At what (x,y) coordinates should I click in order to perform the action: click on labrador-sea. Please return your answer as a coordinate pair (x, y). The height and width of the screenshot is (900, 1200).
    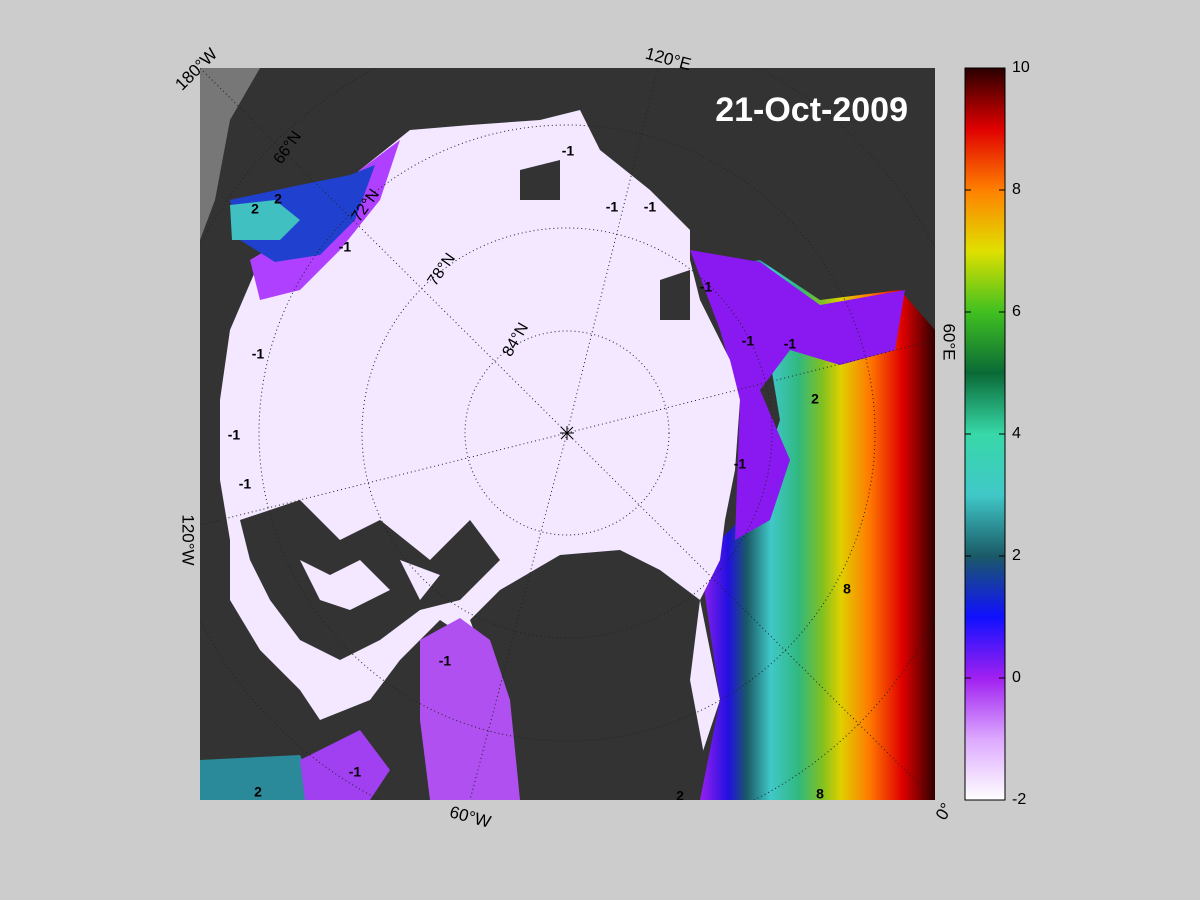
    Looking at the image, I should click on (260, 777).